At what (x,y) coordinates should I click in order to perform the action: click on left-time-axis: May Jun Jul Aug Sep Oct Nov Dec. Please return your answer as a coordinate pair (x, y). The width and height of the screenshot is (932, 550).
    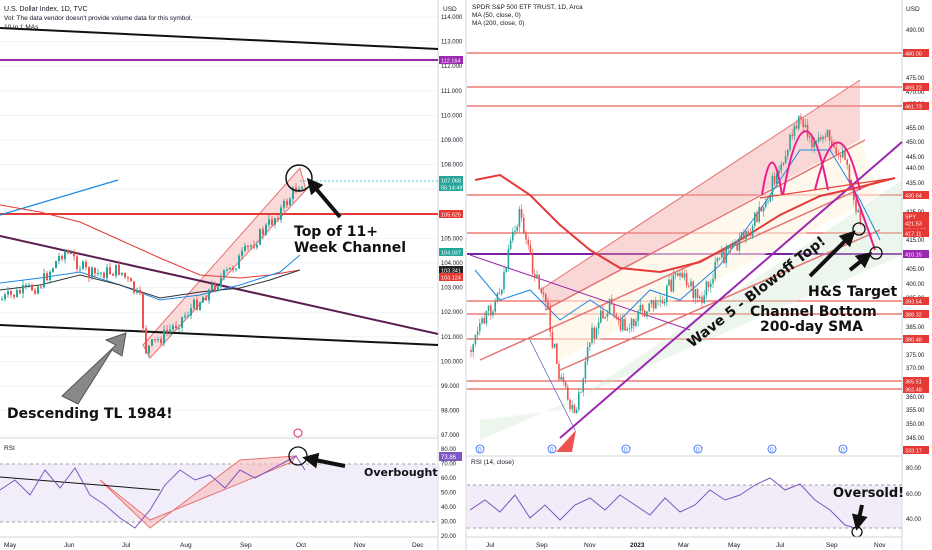
    Looking at the image, I should click on (214, 545).